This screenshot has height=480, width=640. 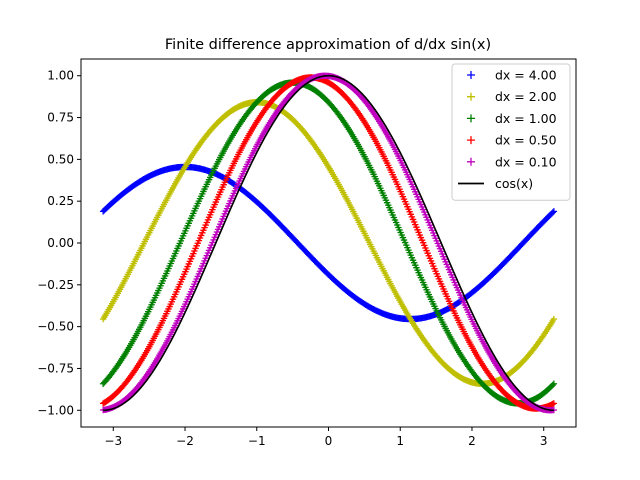 What do you see at coordinates (55, 368) in the screenshot?
I see `y-tick-label: −0.75` at bounding box center [55, 368].